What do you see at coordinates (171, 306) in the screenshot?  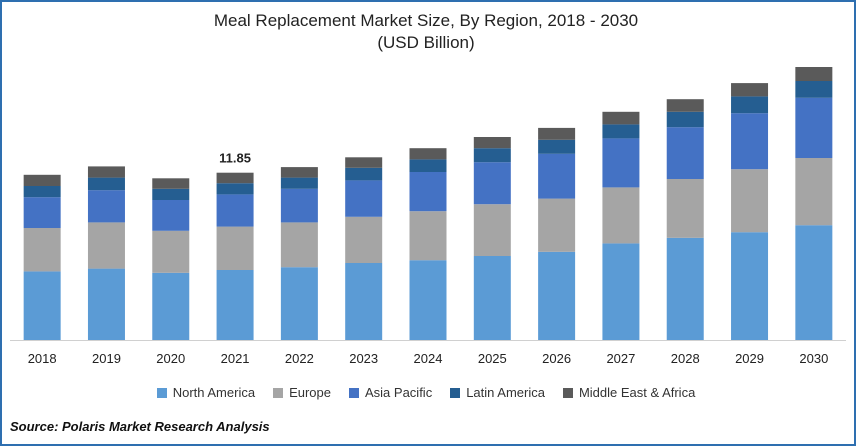 I see `bar-segment-north-america-2020` at bounding box center [171, 306].